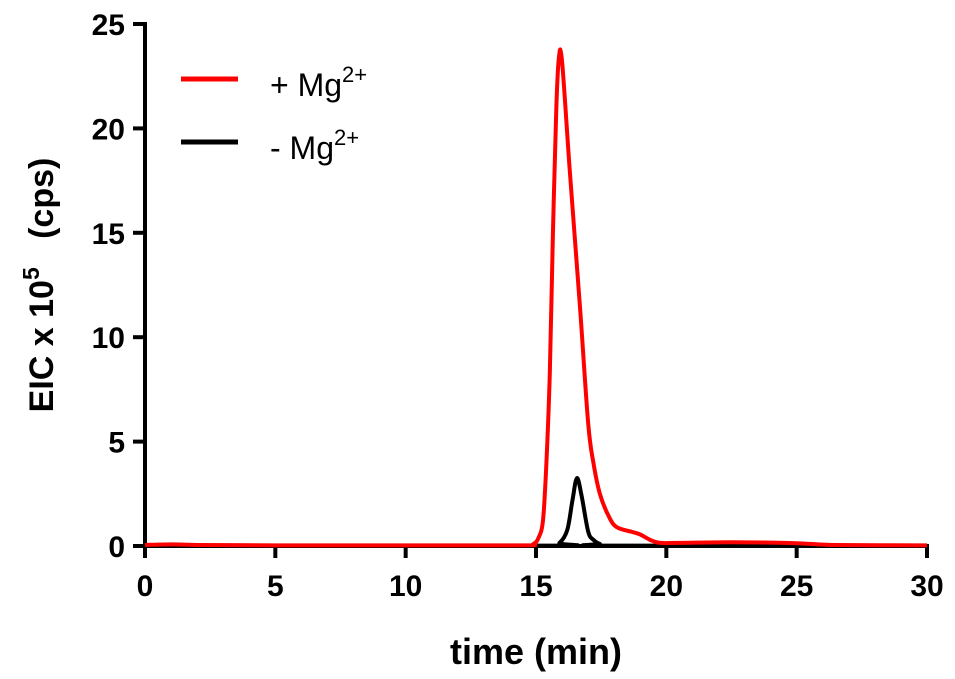 This screenshot has height=679, width=955. Describe the element at coordinates (796, 586) in the screenshot. I see `x-tick-label: 25` at that location.